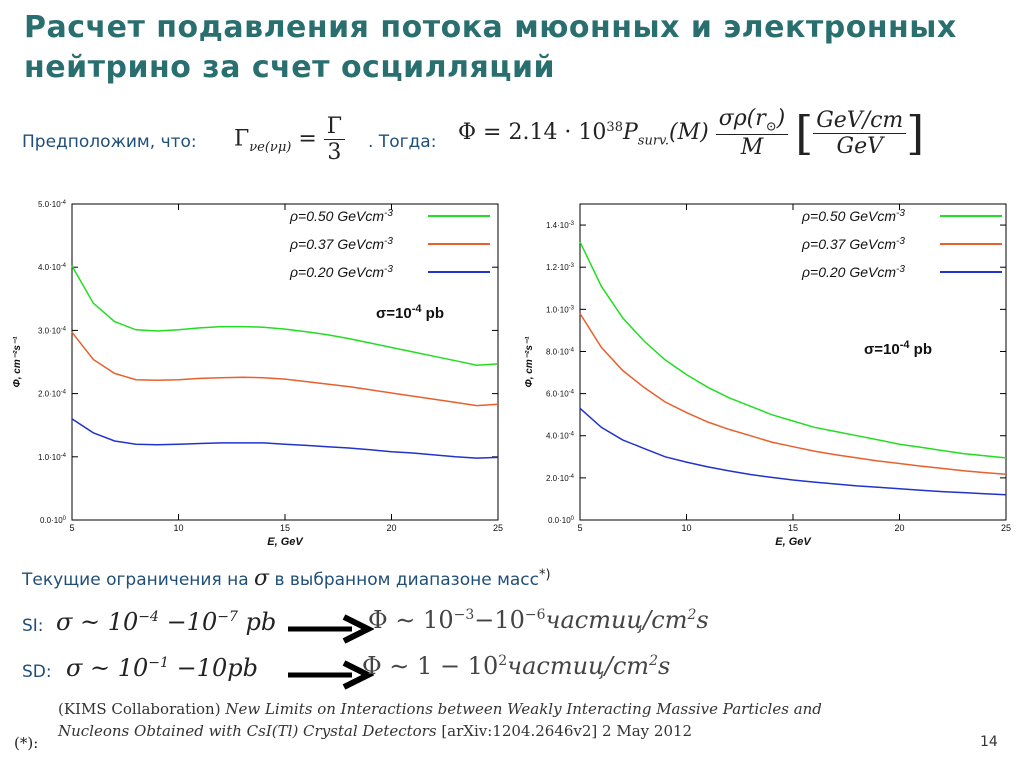  Describe the element at coordinates (166, 622) in the screenshot. I see `si-cross-section: σ ~ 10−4 −10−7 pb` at that location.